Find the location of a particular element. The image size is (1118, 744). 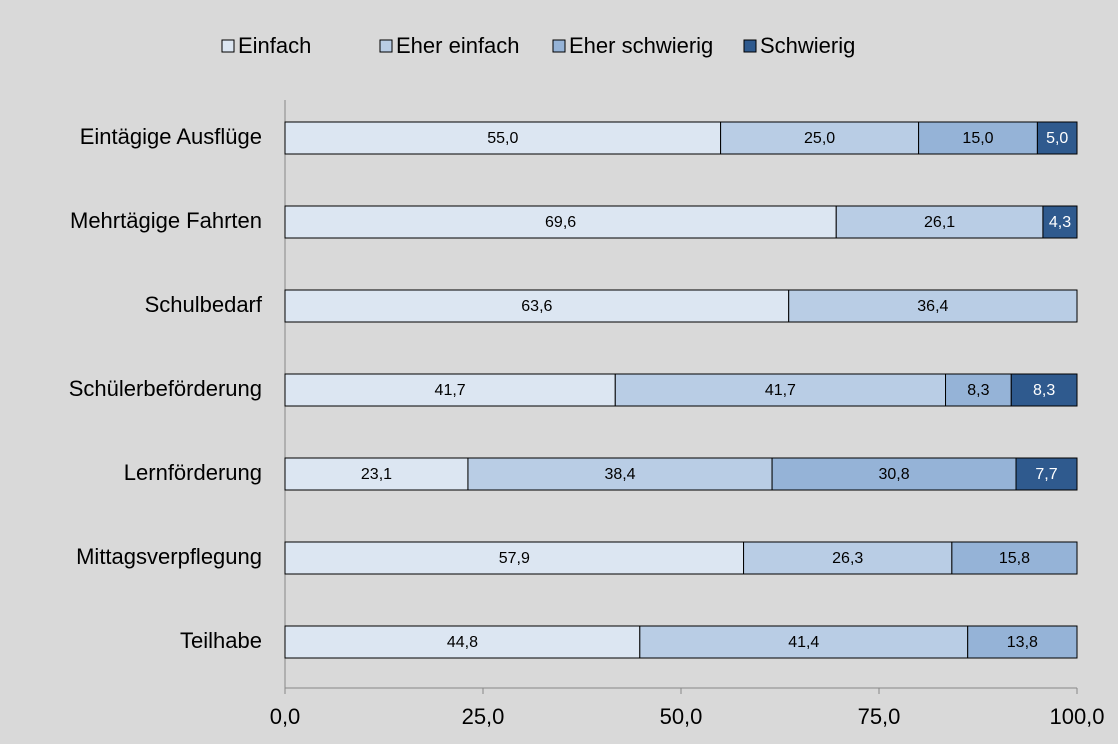

y-tick-label: Lernförderung is located at coordinates (193, 472).